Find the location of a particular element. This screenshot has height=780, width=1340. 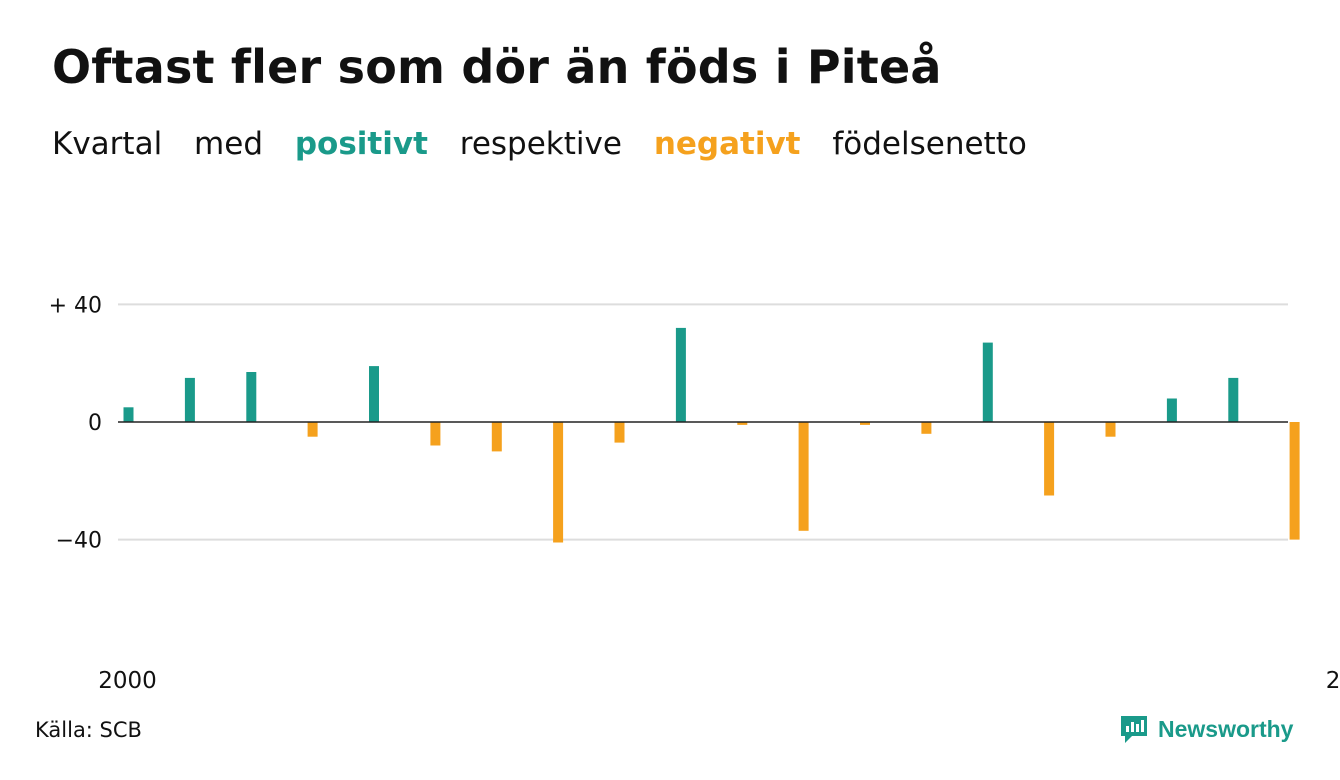

brand-logo: Newsworthy is located at coordinates (1205, 729).